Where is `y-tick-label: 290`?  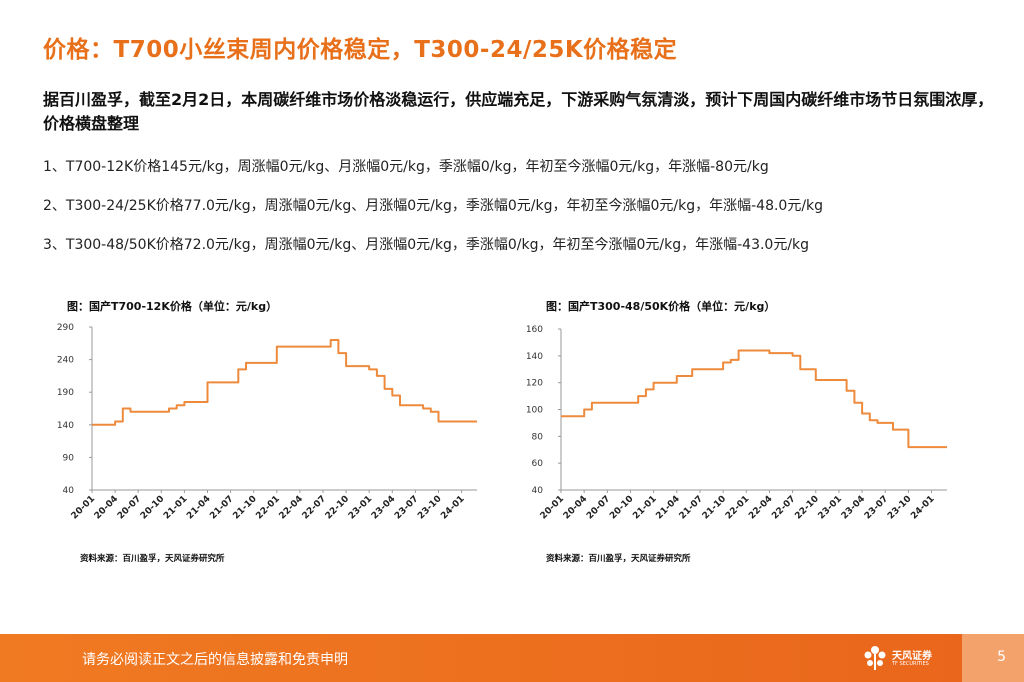
y-tick-label: 290 is located at coordinates (65, 328).